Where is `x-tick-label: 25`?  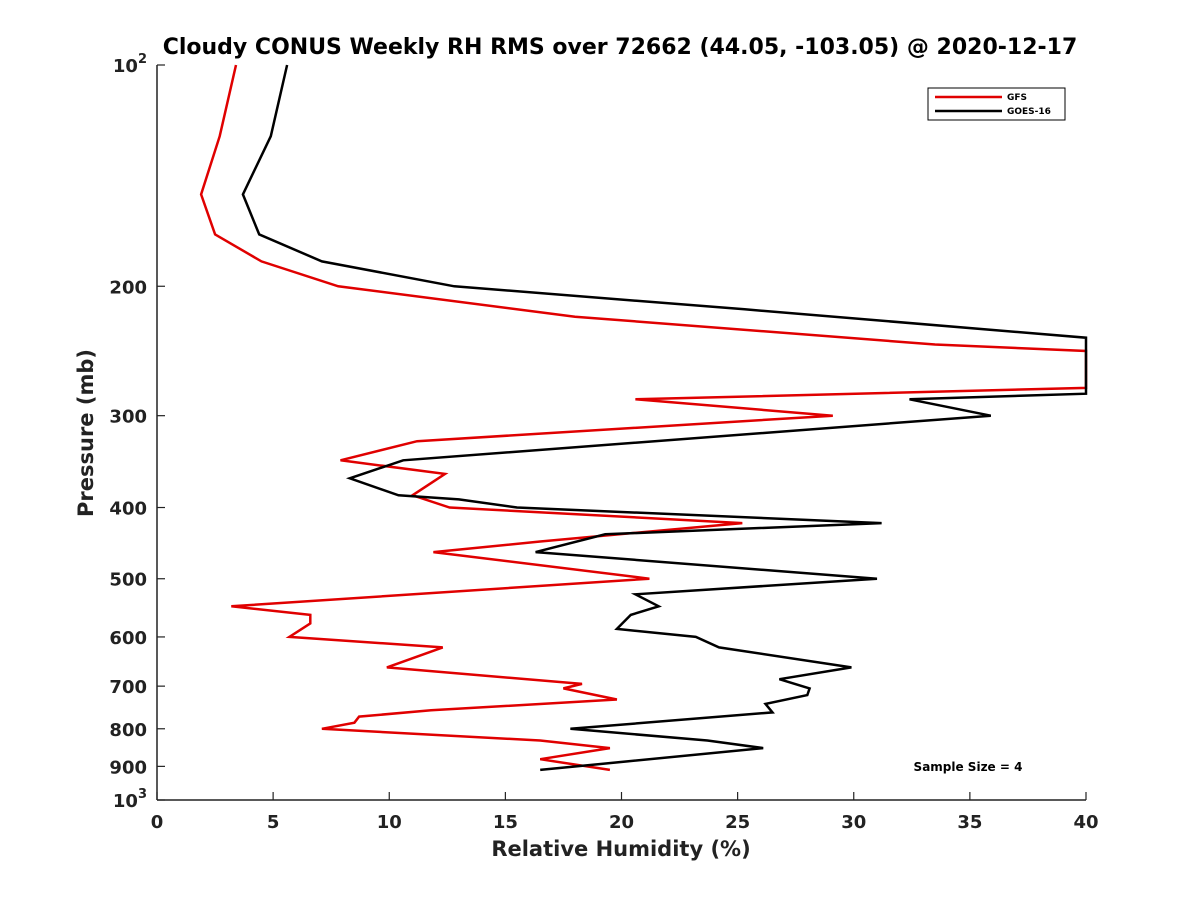 x-tick-label: 25 is located at coordinates (737, 822).